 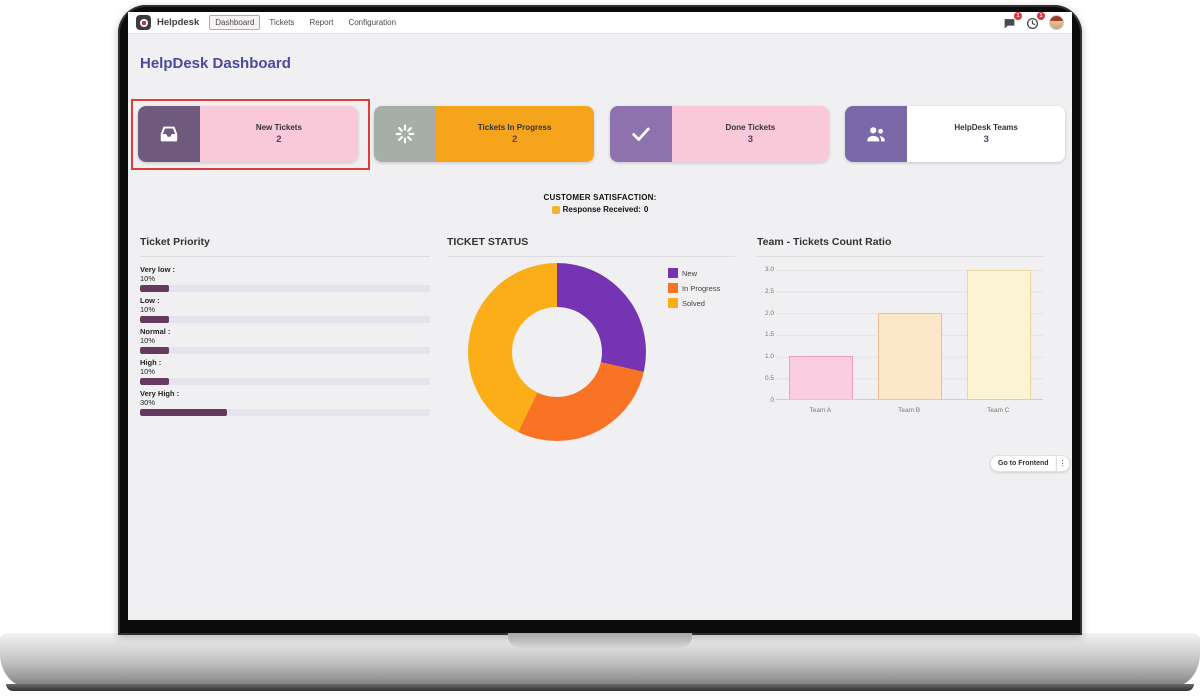 I want to click on y-tick: 2.5, so click(x=769, y=291).